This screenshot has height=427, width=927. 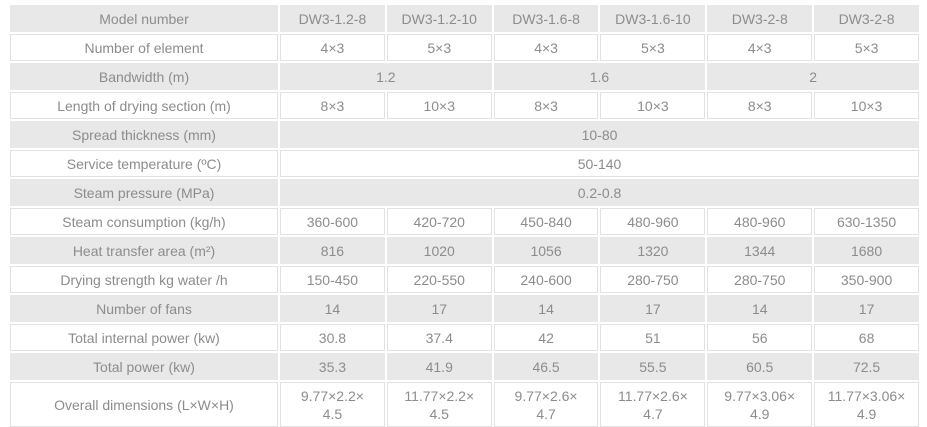 I want to click on spec-cell: DW3-1.2-8, so click(x=332, y=18).